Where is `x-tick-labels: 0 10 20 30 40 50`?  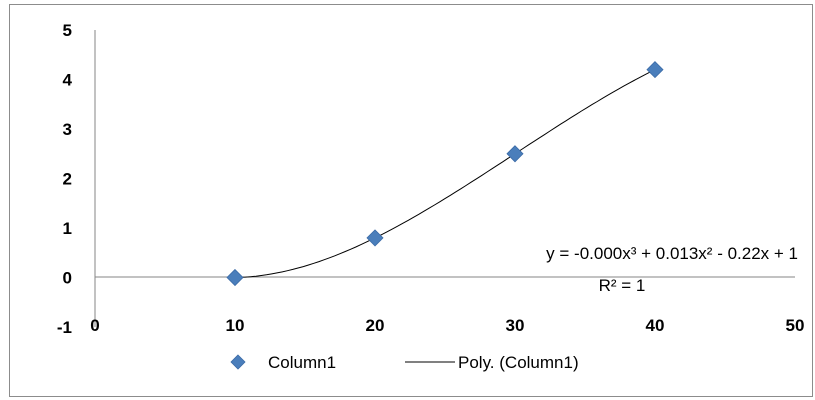
x-tick-labels: 0 10 20 30 40 50 is located at coordinates (447, 325).